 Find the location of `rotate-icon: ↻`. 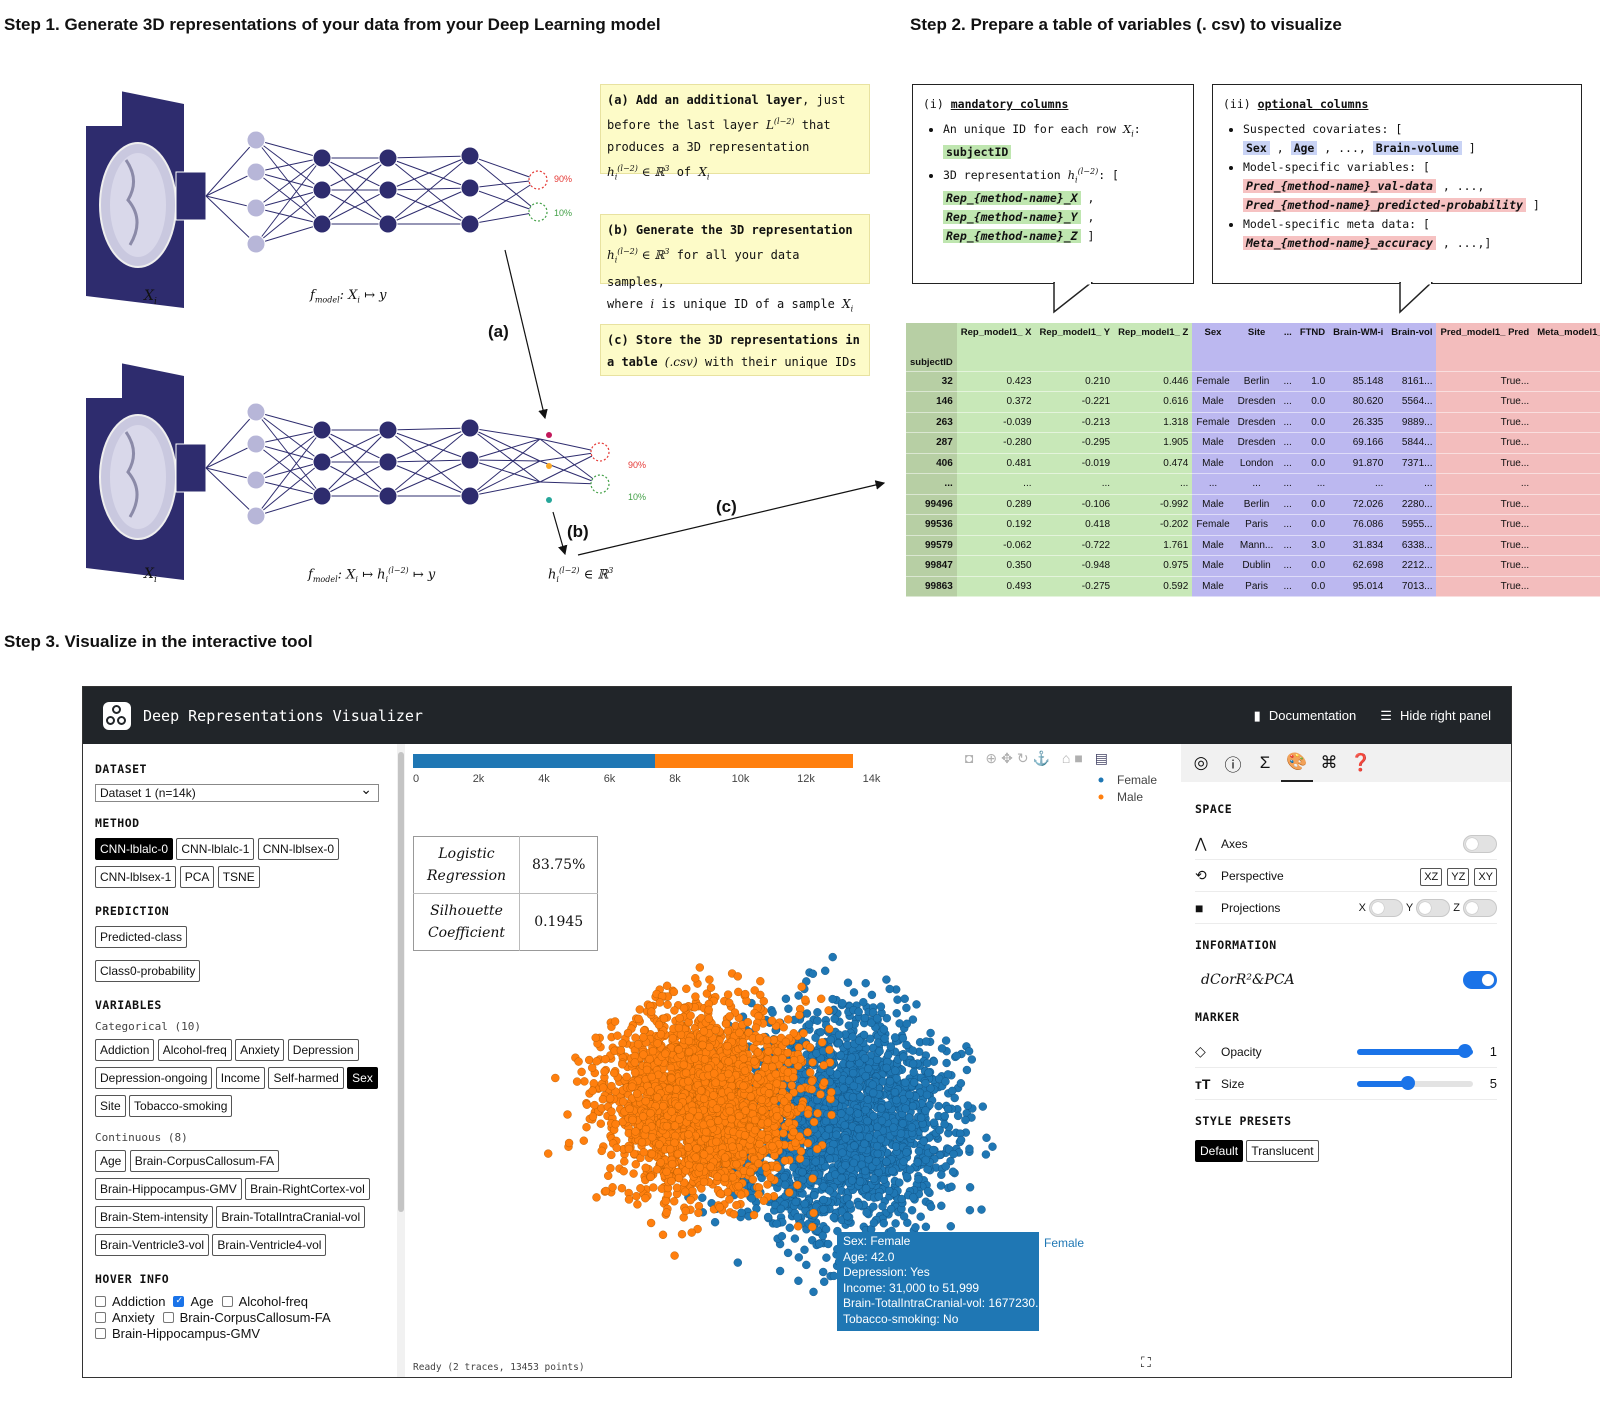

rotate-icon: ↻ is located at coordinates (1024, 758).